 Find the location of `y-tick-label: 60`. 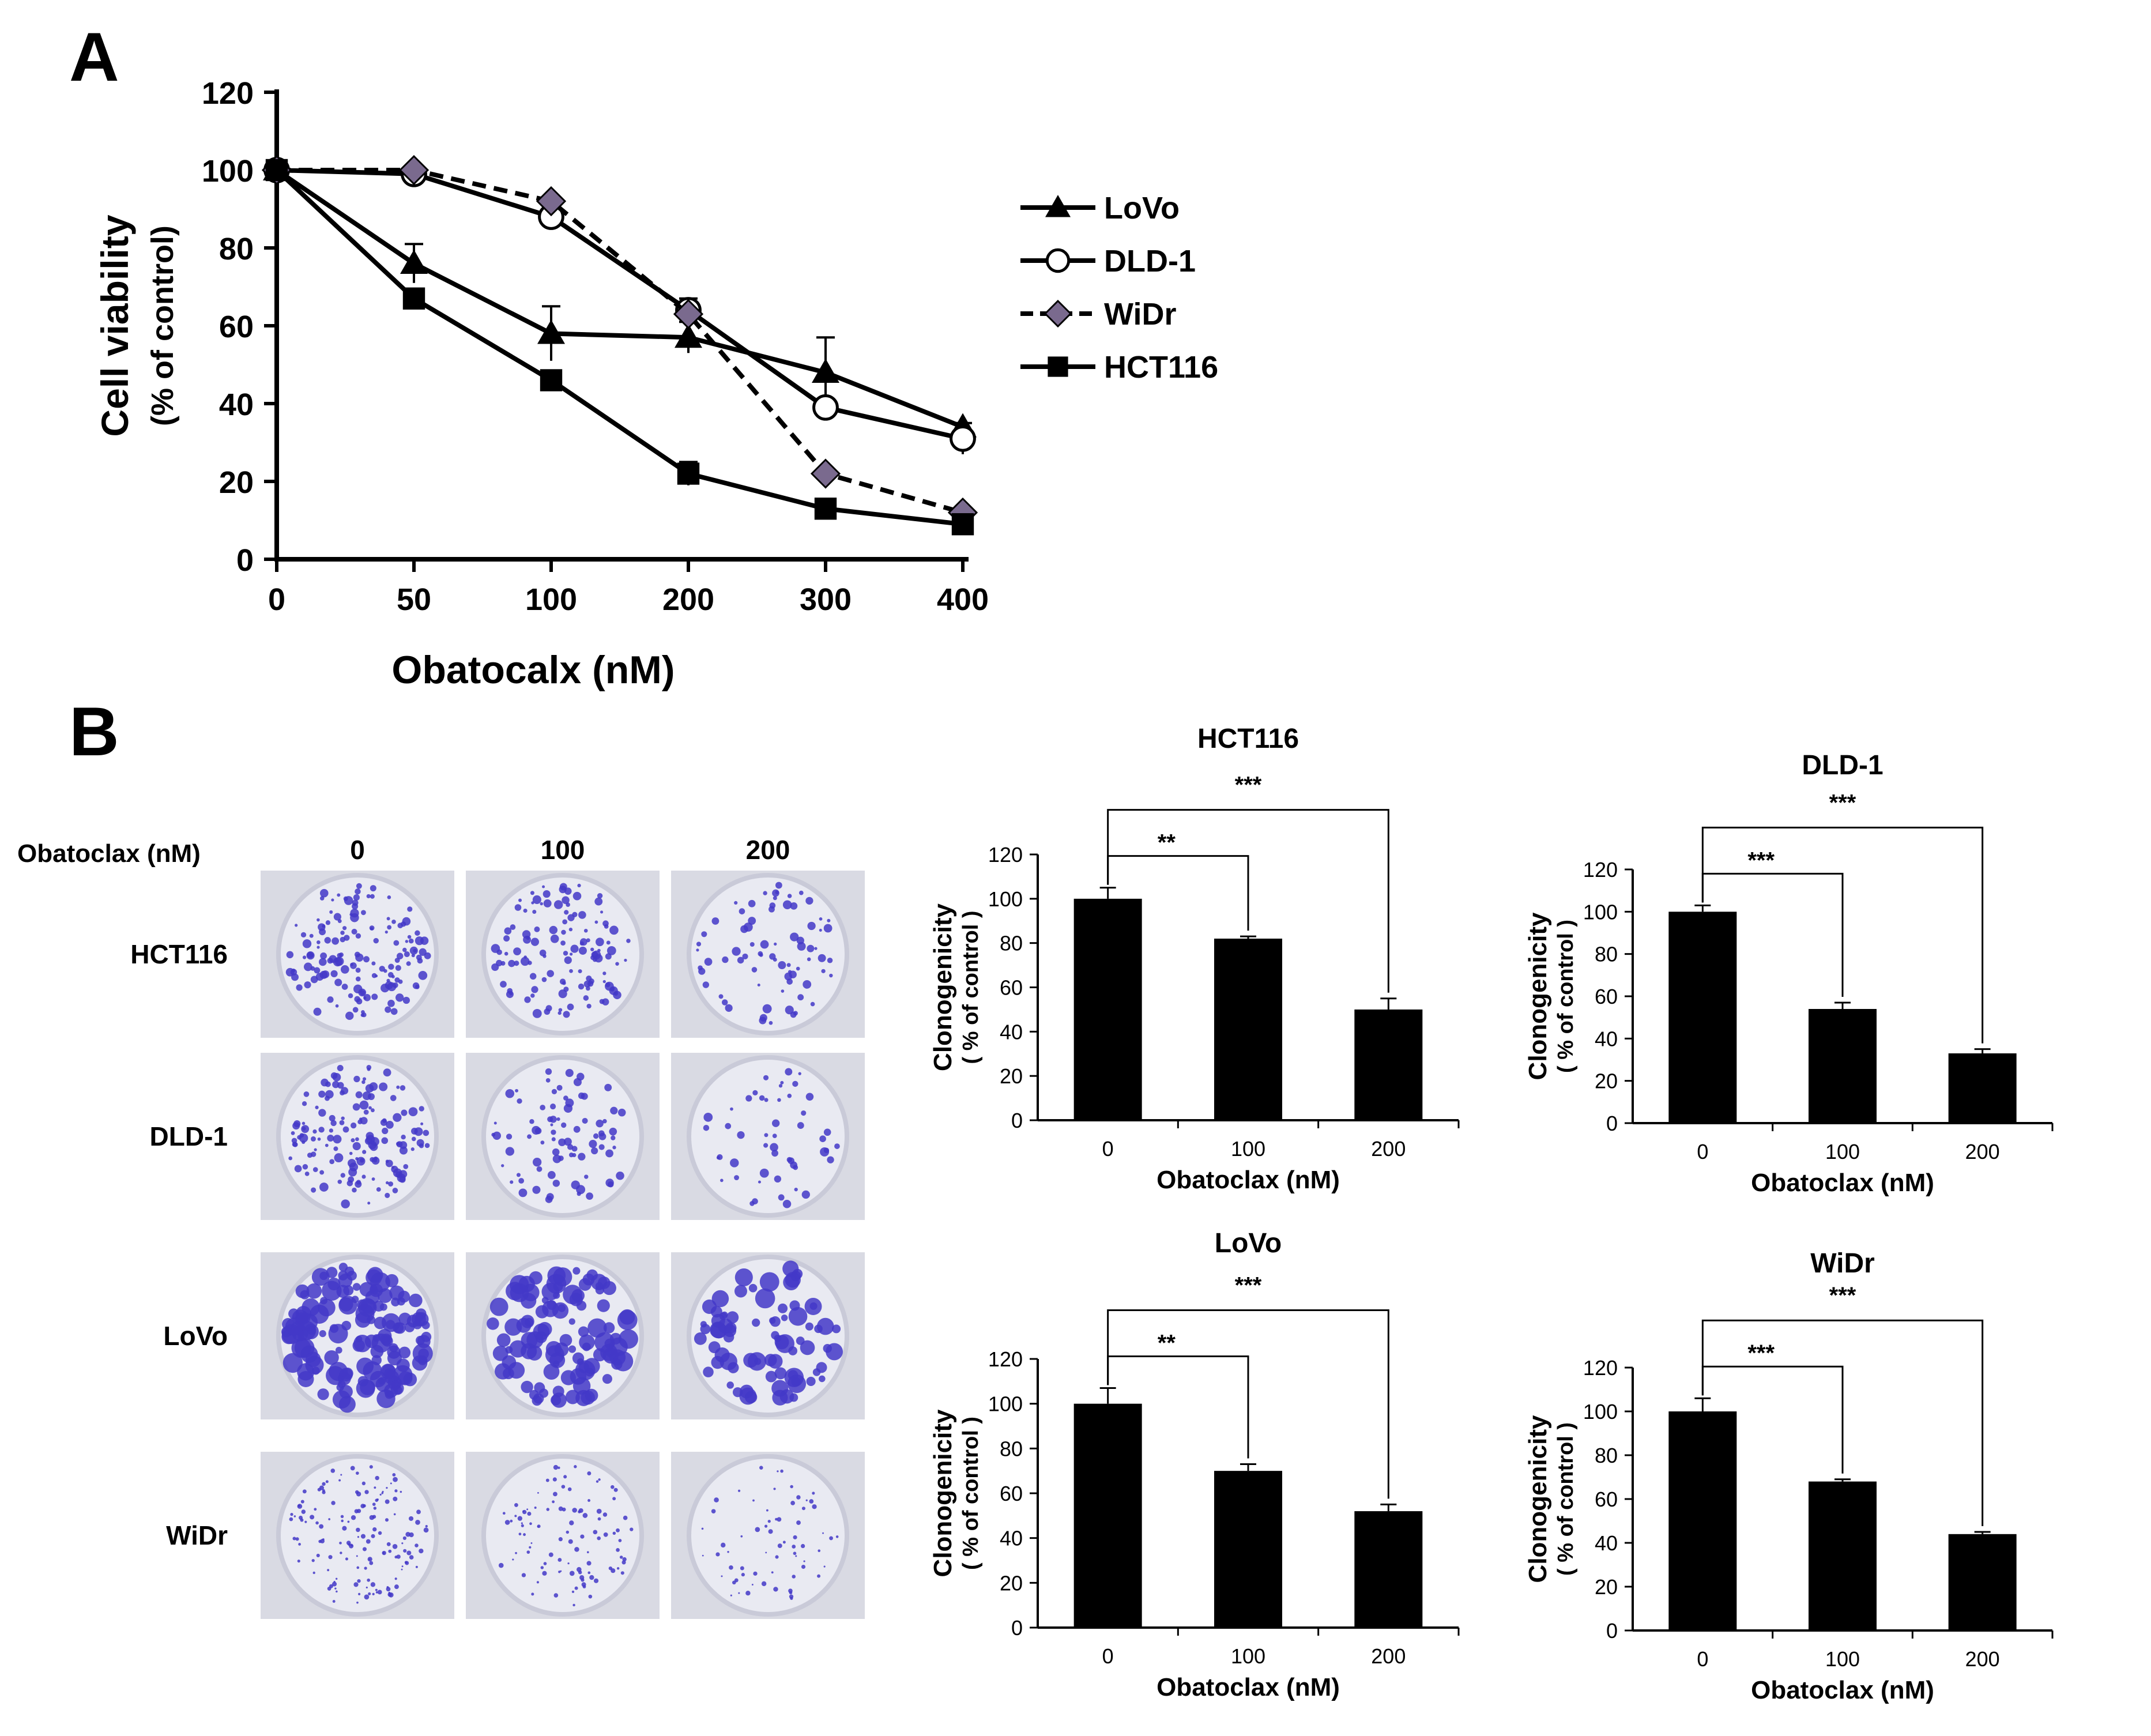

y-tick-label: 60 is located at coordinates (1011, 988).